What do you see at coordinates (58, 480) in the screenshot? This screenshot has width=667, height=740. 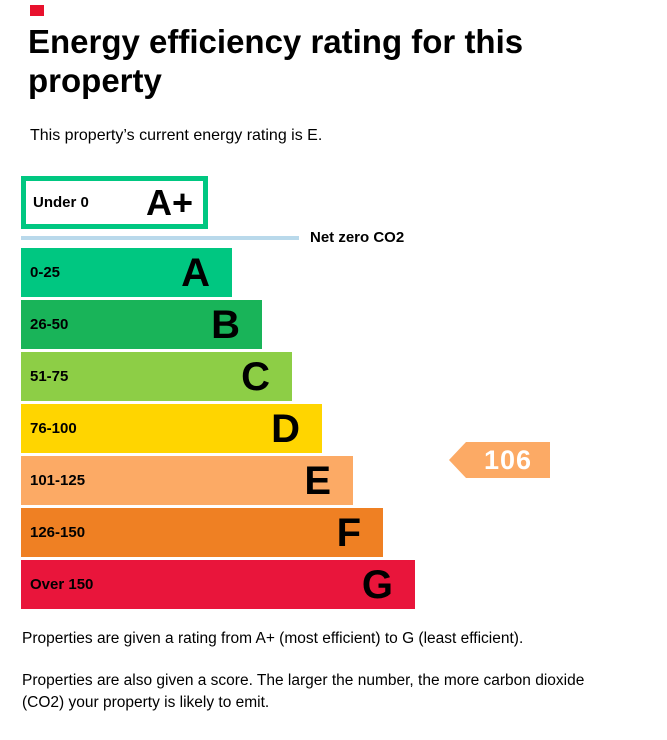 I see `band-range: 101-125` at bounding box center [58, 480].